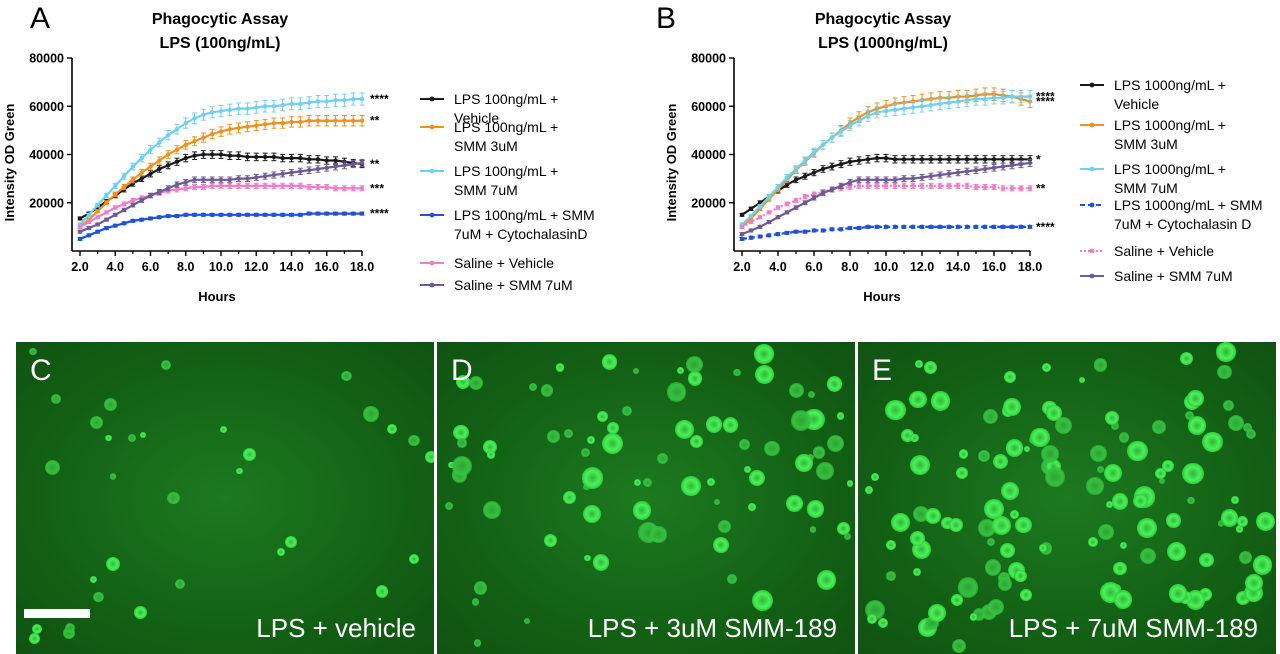 The height and width of the screenshot is (654, 1280). What do you see at coordinates (489, 136) in the screenshot?
I see `legend-entry: LPS 100ng/mL + SMM 3uM` at bounding box center [489, 136].